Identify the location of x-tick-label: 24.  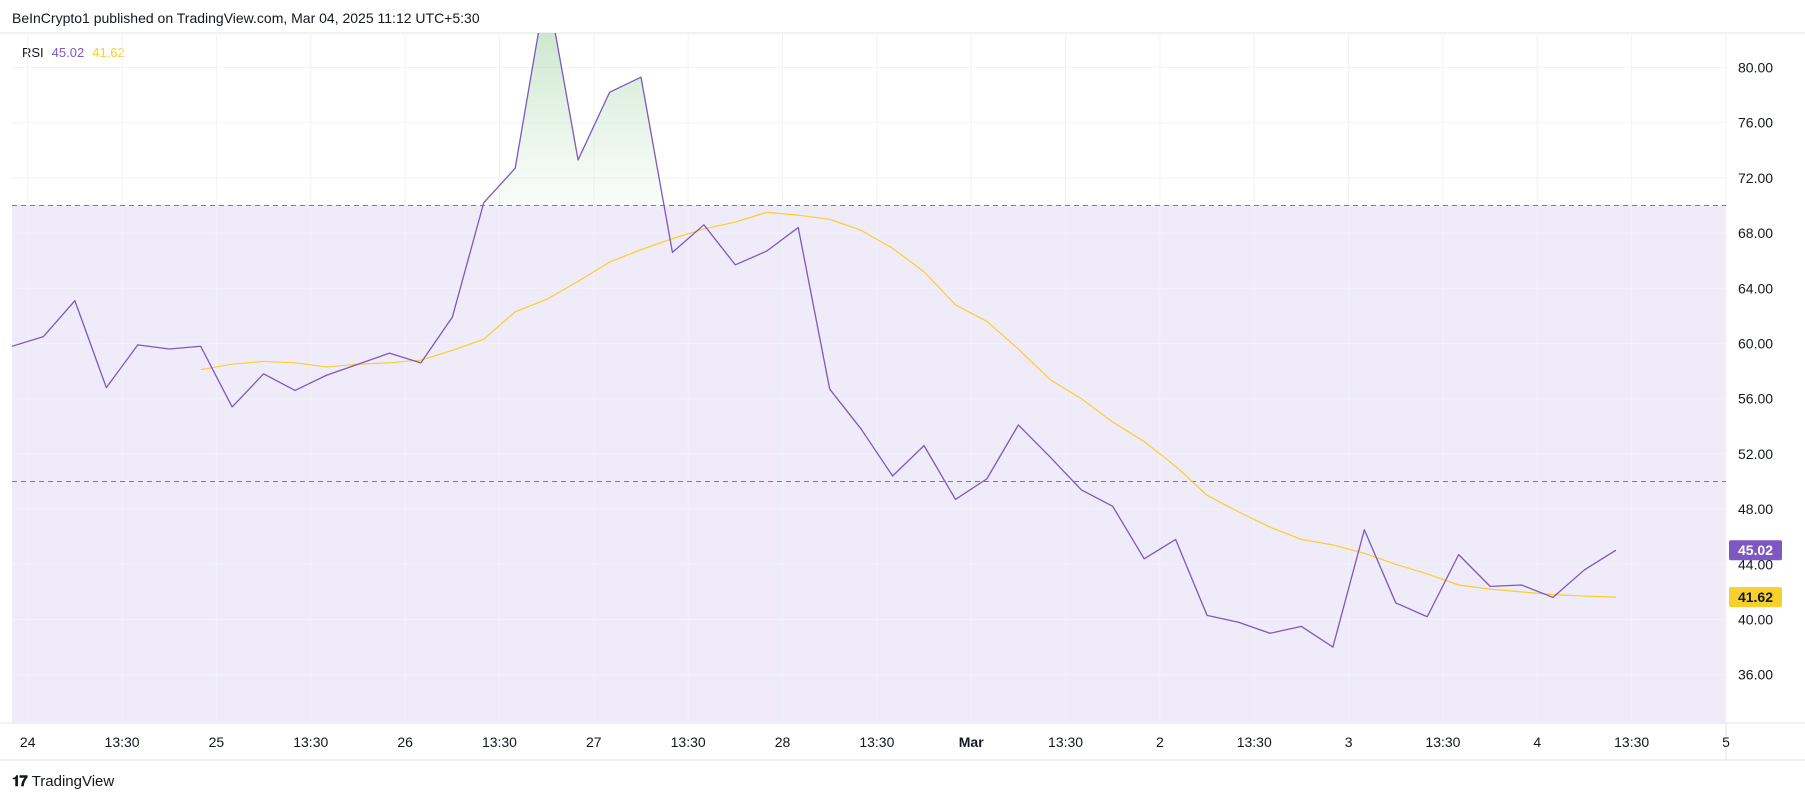
(28, 742).